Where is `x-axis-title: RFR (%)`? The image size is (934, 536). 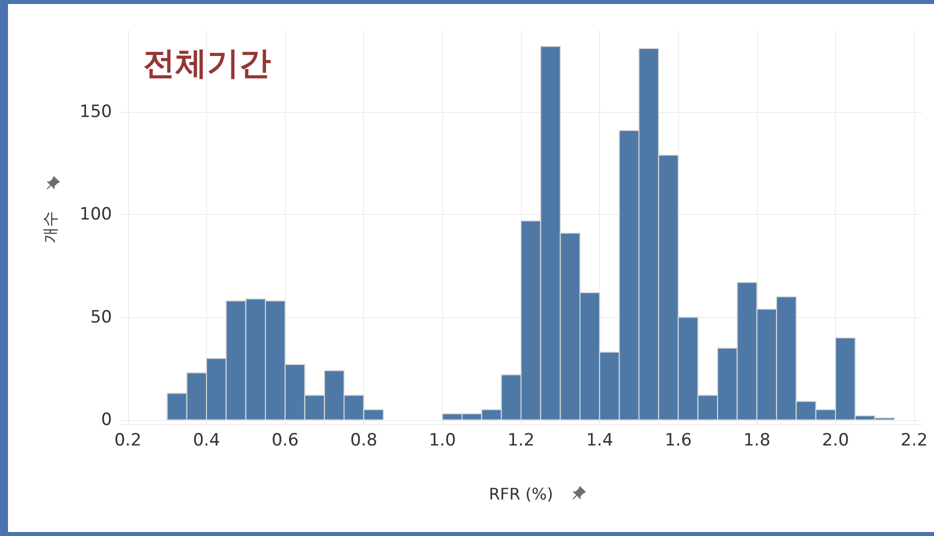
x-axis-title: RFR (%) is located at coordinates (521, 494).